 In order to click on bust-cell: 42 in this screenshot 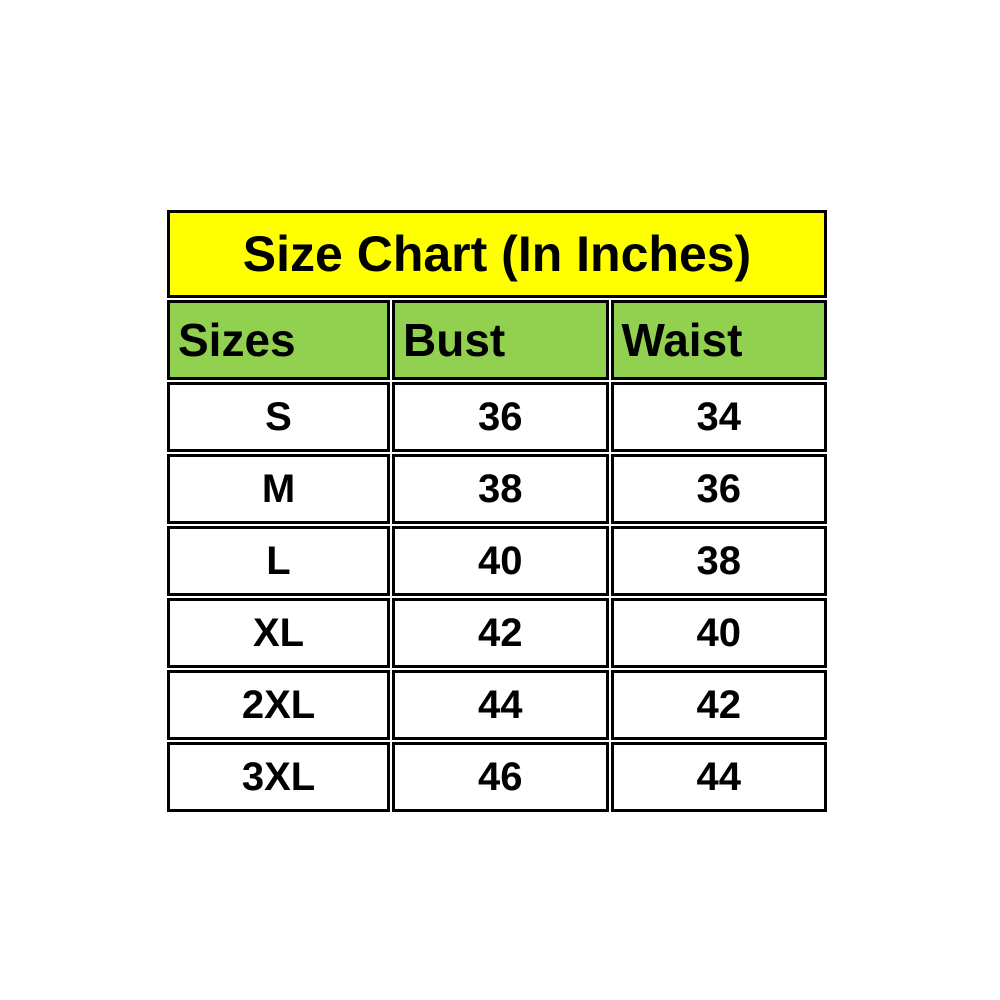, I will do `click(500, 633)`.